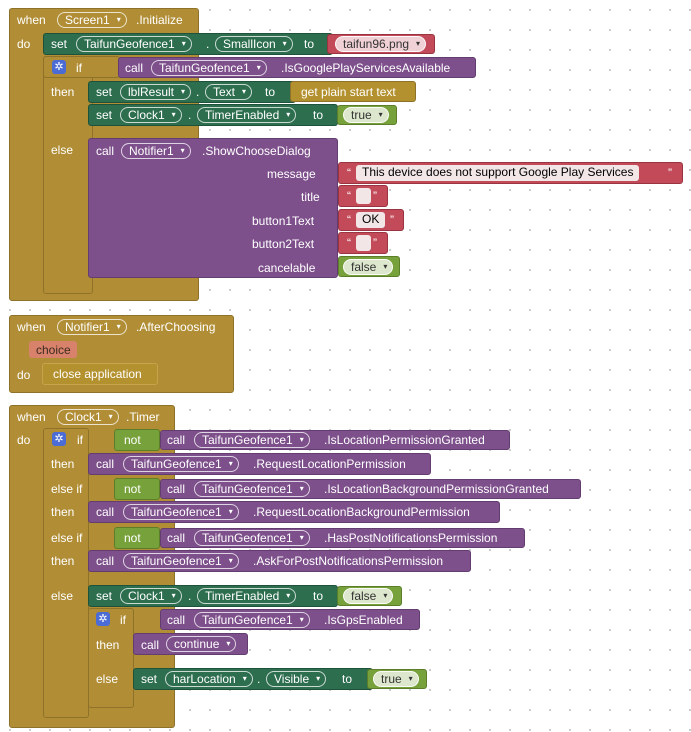 This screenshot has width=691, height=732. I want to click on title-param-label: title, so click(310, 197).